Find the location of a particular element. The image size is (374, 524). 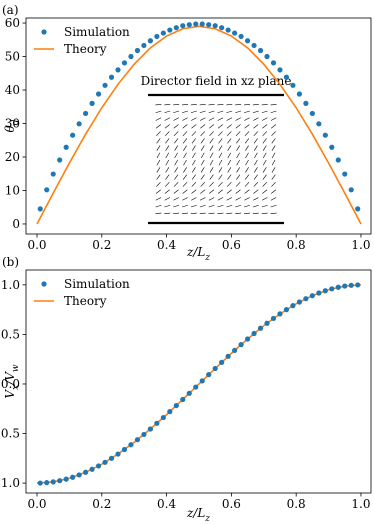

y-tick-label: 0.0 is located at coordinates (10, 383).